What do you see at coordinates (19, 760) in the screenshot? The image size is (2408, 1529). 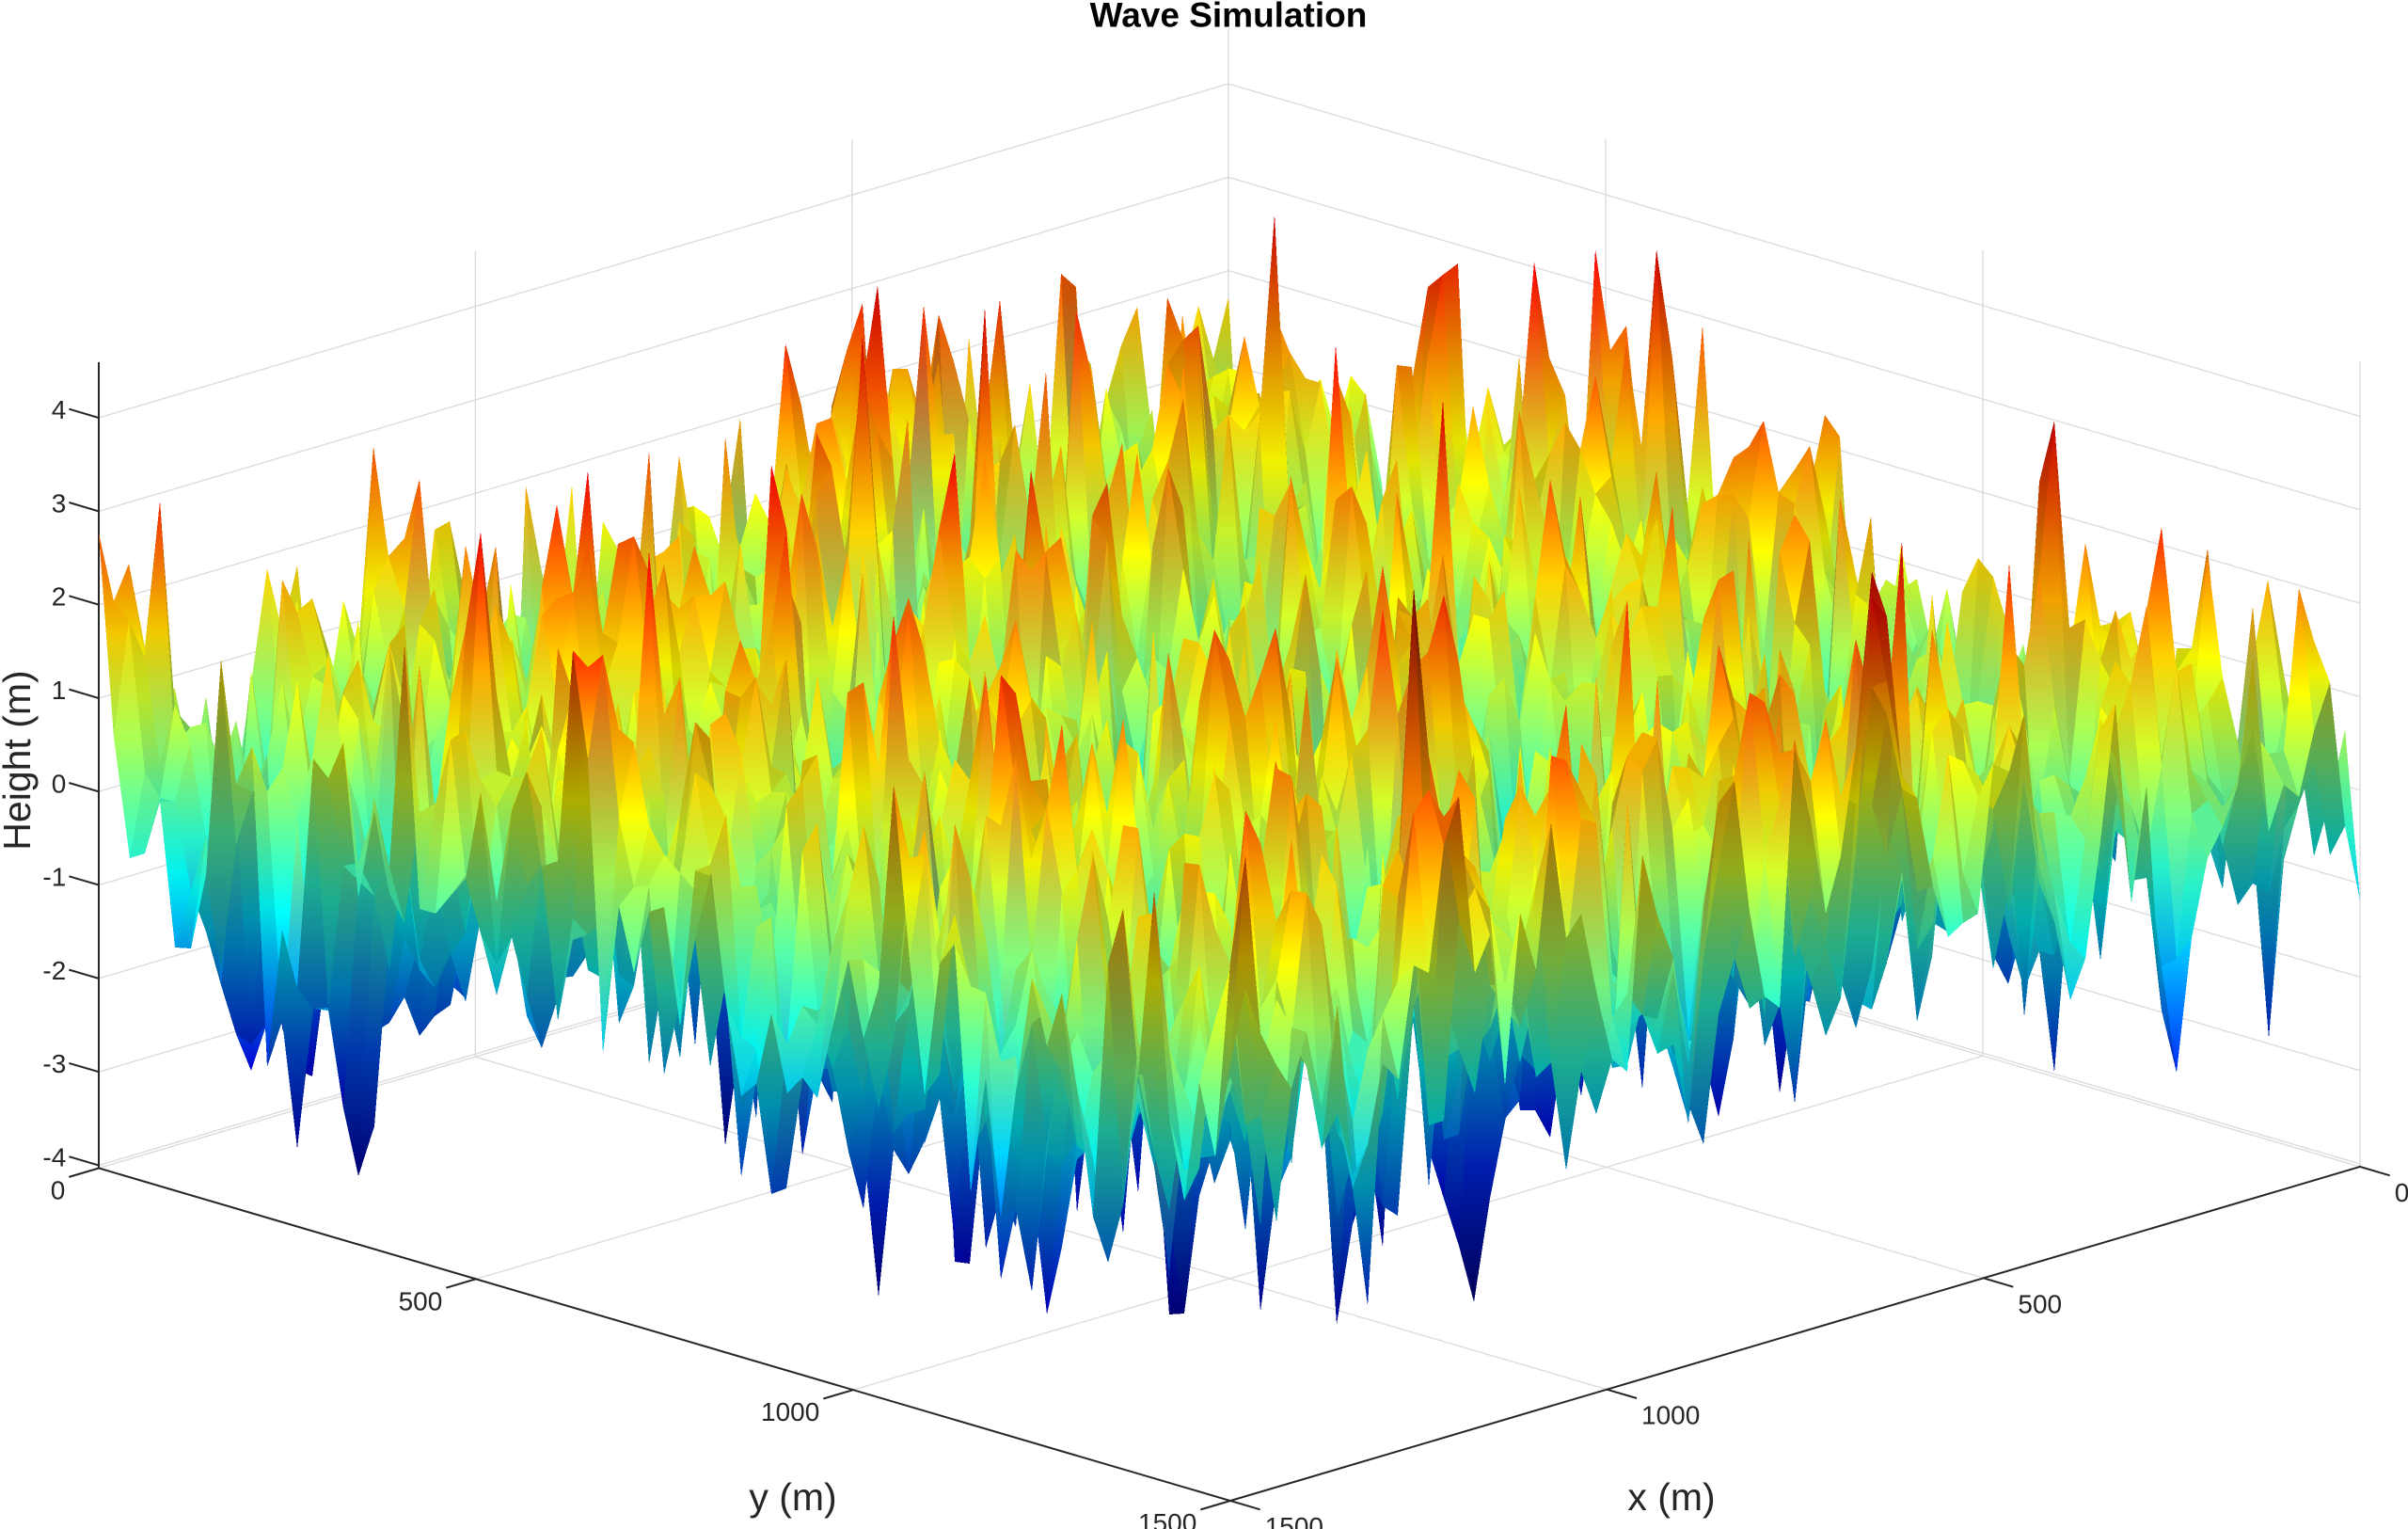 I see `svg-text: Height (m)` at bounding box center [19, 760].